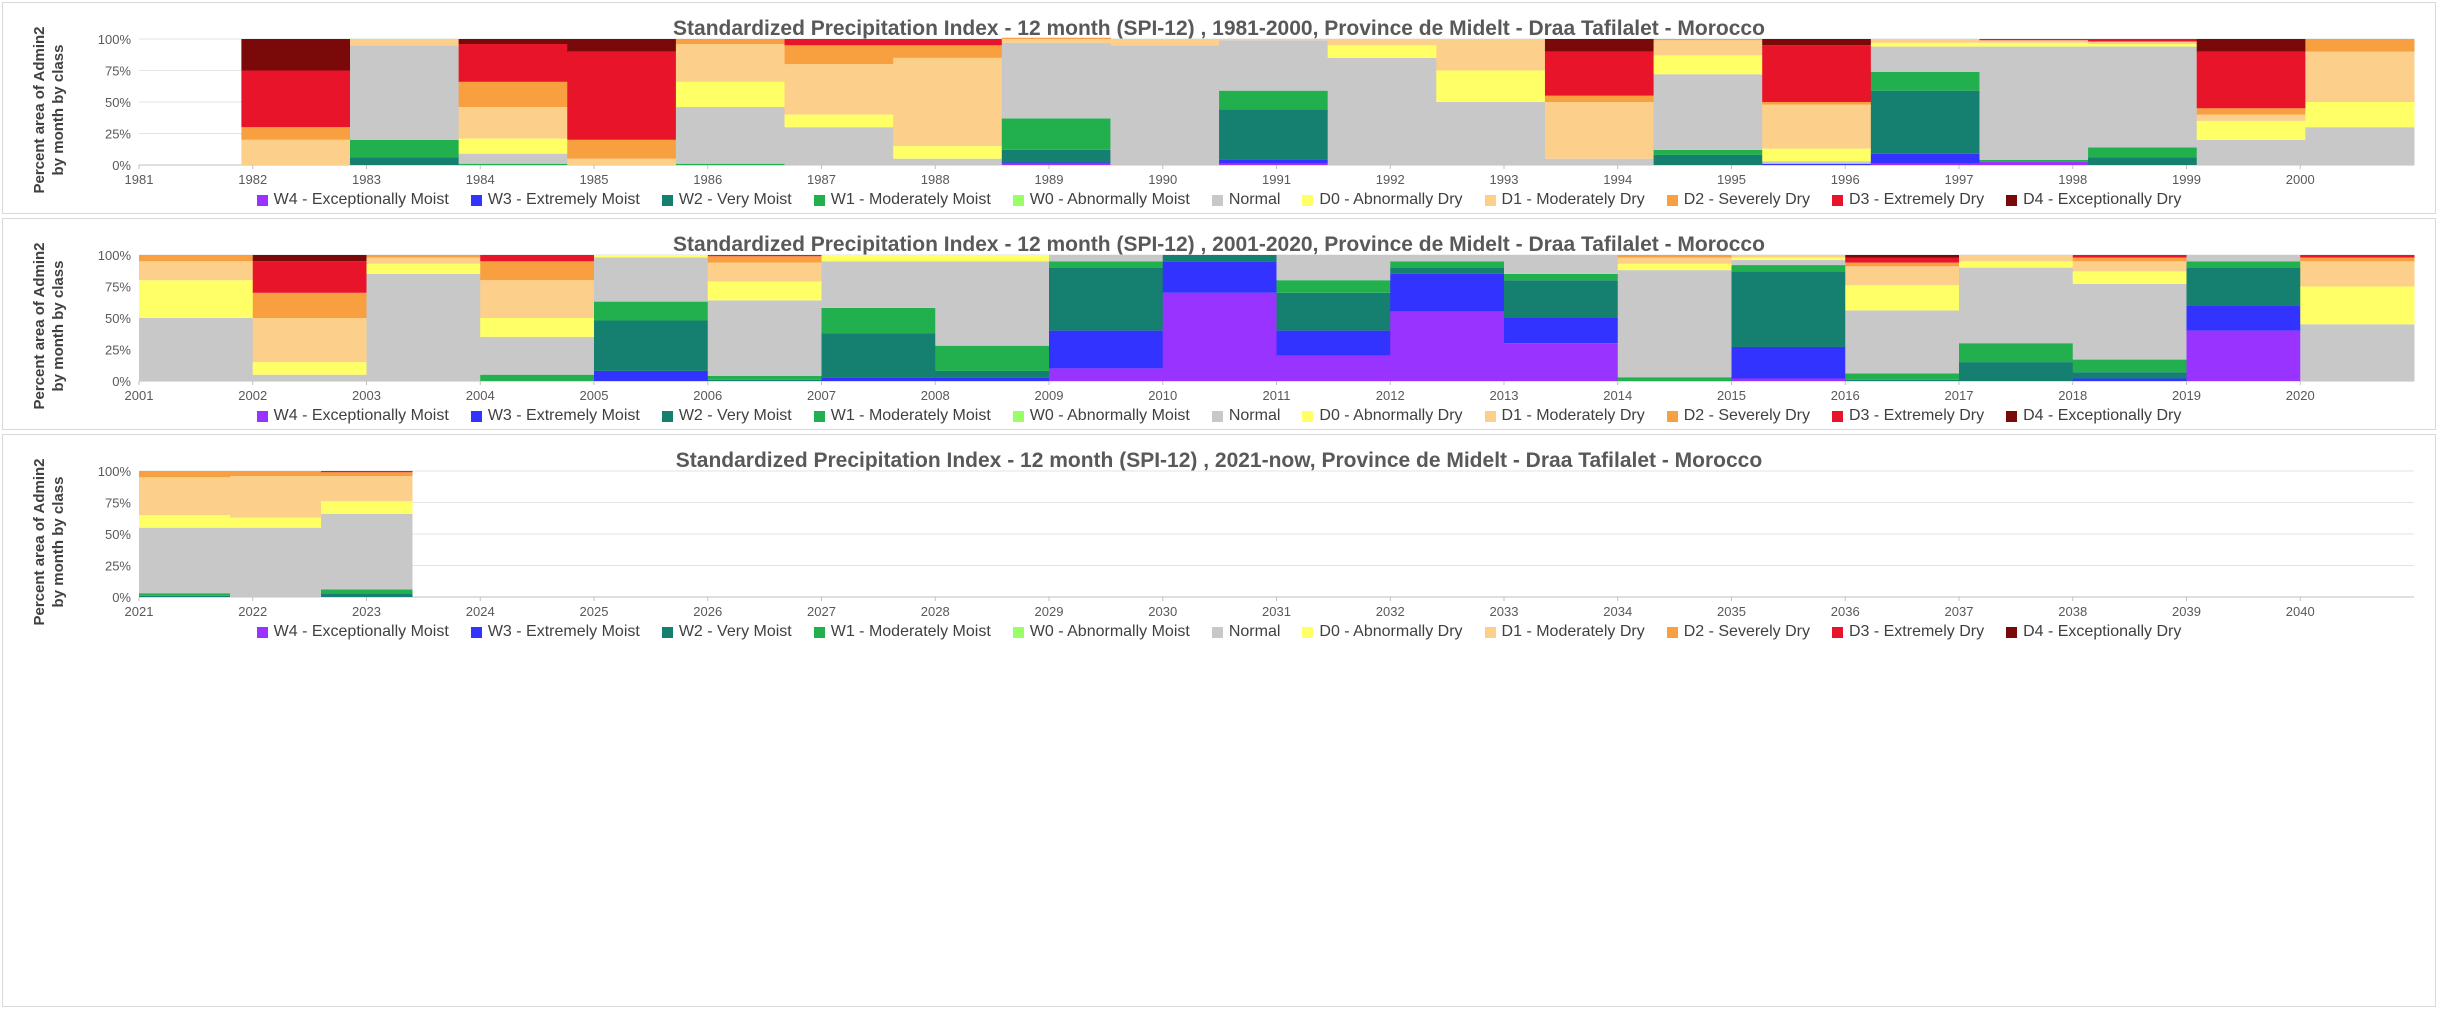  What do you see at coordinates (707, 611) in the screenshot?
I see `x-tick-label: 2026` at bounding box center [707, 611].